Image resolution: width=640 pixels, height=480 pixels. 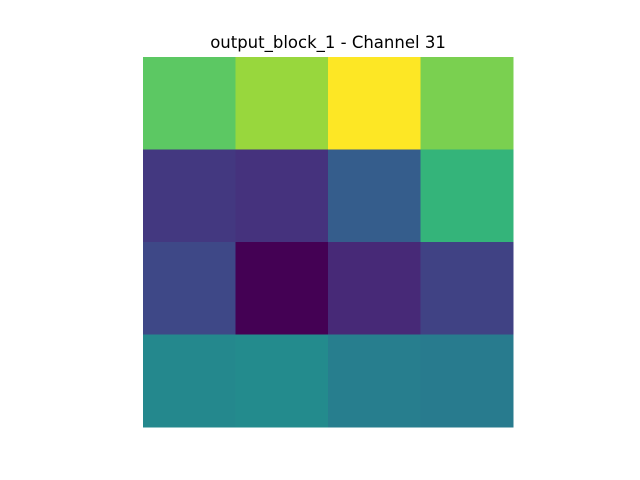 I want to click on heatmap-cell-r1-c2, so click(x=374, y=196).